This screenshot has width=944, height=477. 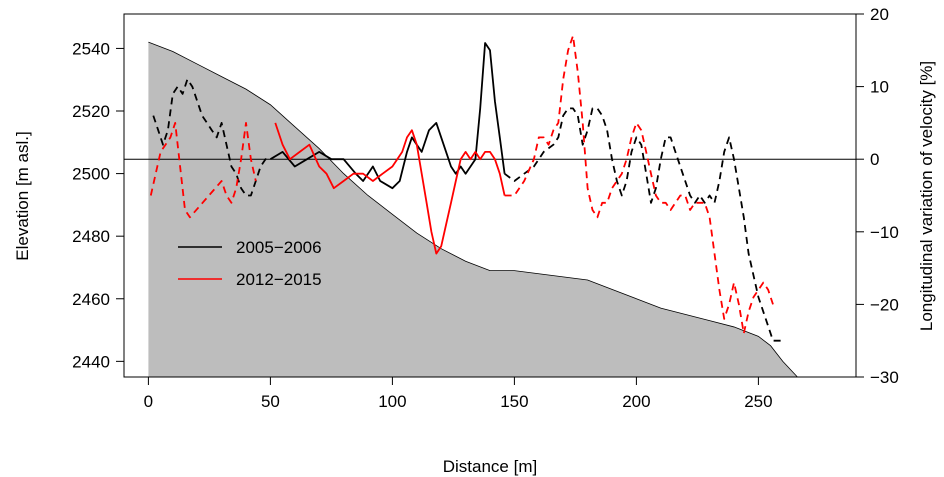 I want to click on y-left-tick-label-2520: 2520, so click(x=91, y=111).